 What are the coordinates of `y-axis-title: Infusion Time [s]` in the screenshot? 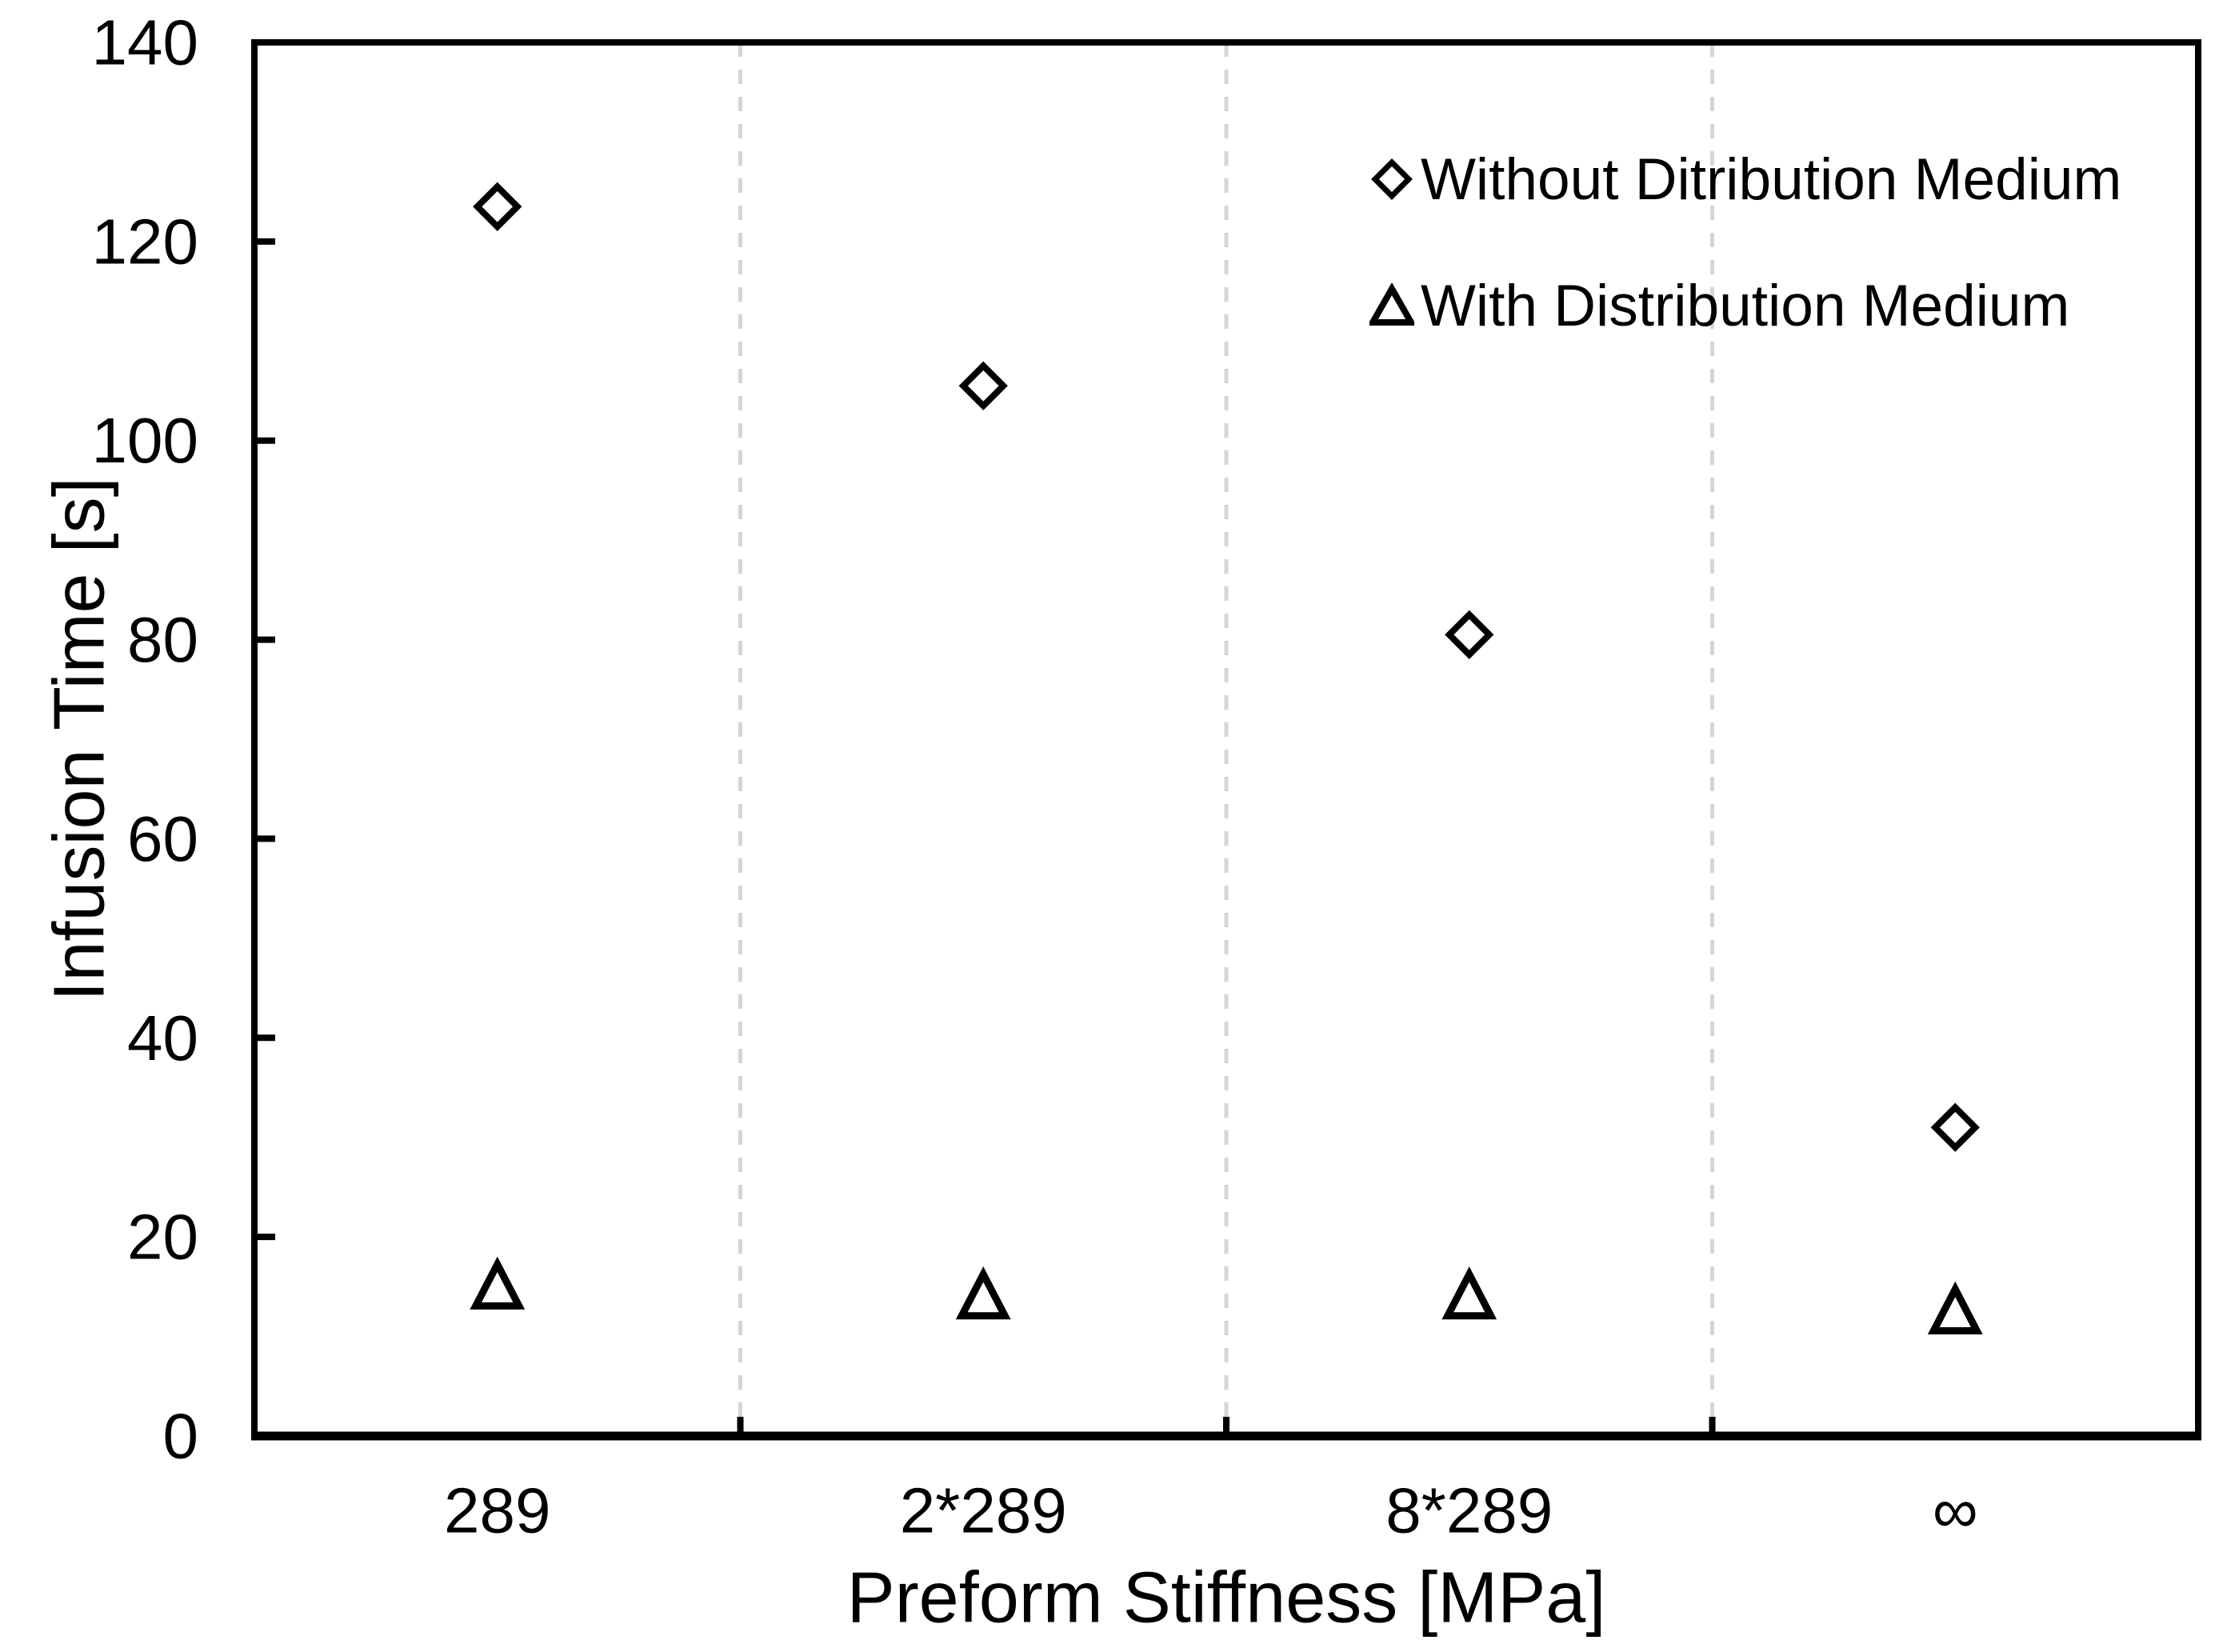 It's located at (79, 739).